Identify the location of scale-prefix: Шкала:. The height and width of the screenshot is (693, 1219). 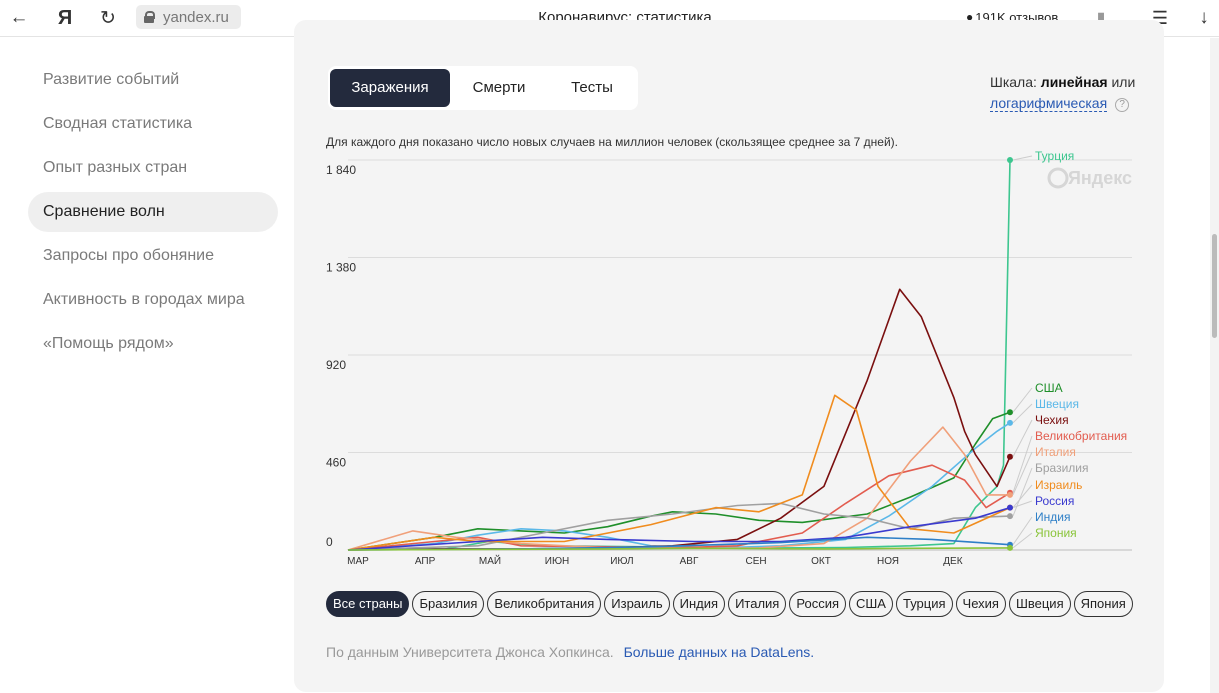
(1013, 82).